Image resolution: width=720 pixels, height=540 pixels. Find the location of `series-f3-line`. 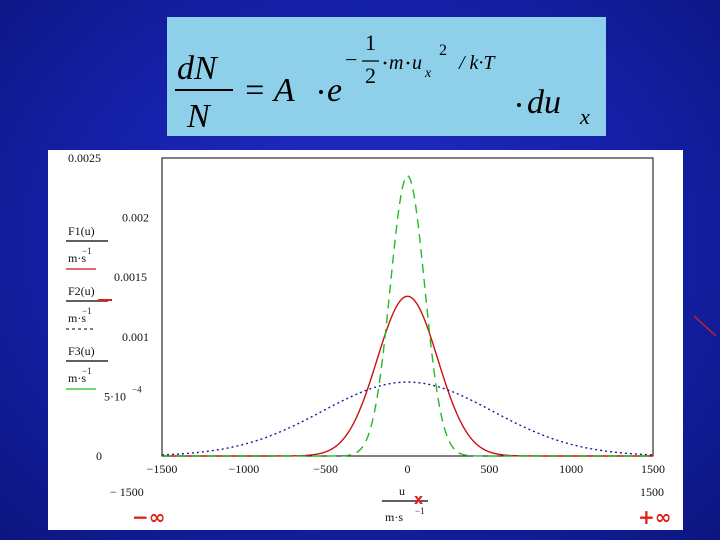

series-f3-line is located at coordinates (407, 418).